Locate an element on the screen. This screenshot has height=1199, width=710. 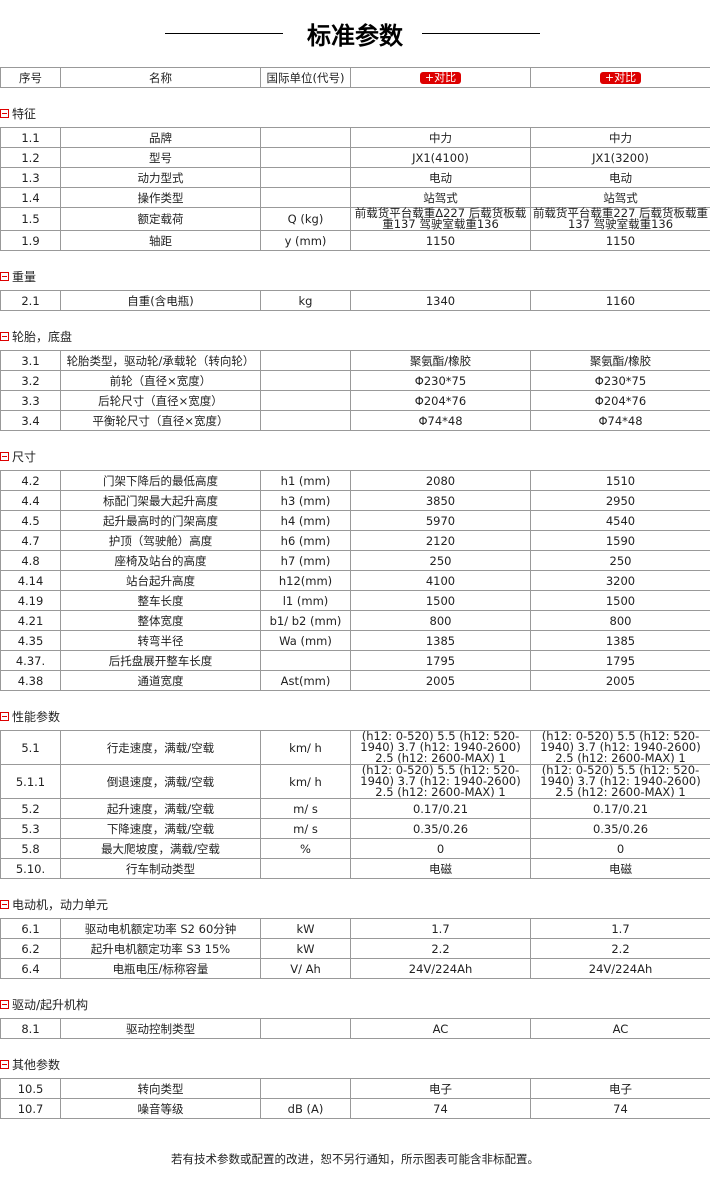
spec-value-1: 4100 is located at coordinates (440, 580).